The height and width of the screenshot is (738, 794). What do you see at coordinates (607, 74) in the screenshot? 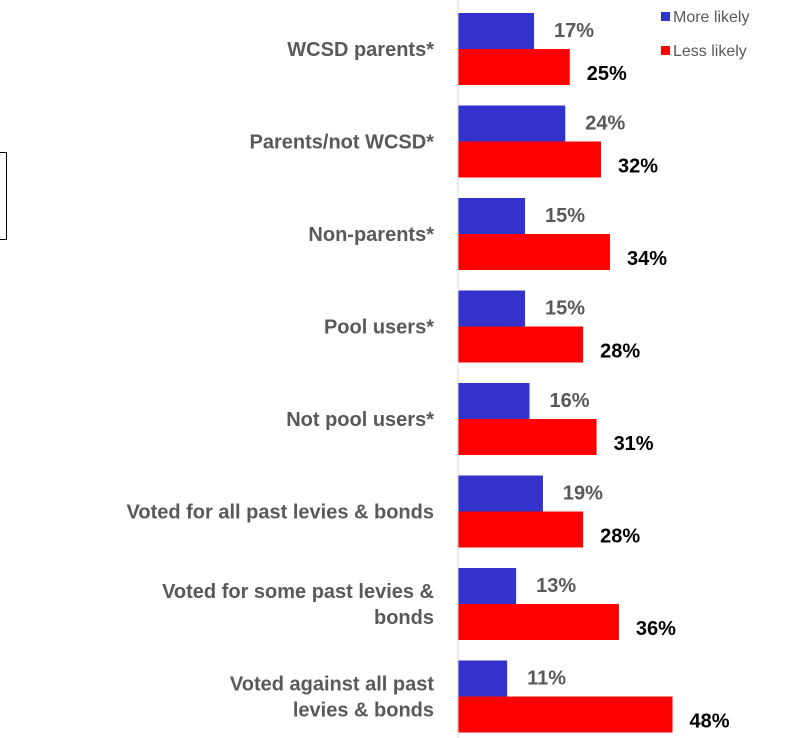
I see `data-label-less-likely: 25%` at bounding box center [607, 74].